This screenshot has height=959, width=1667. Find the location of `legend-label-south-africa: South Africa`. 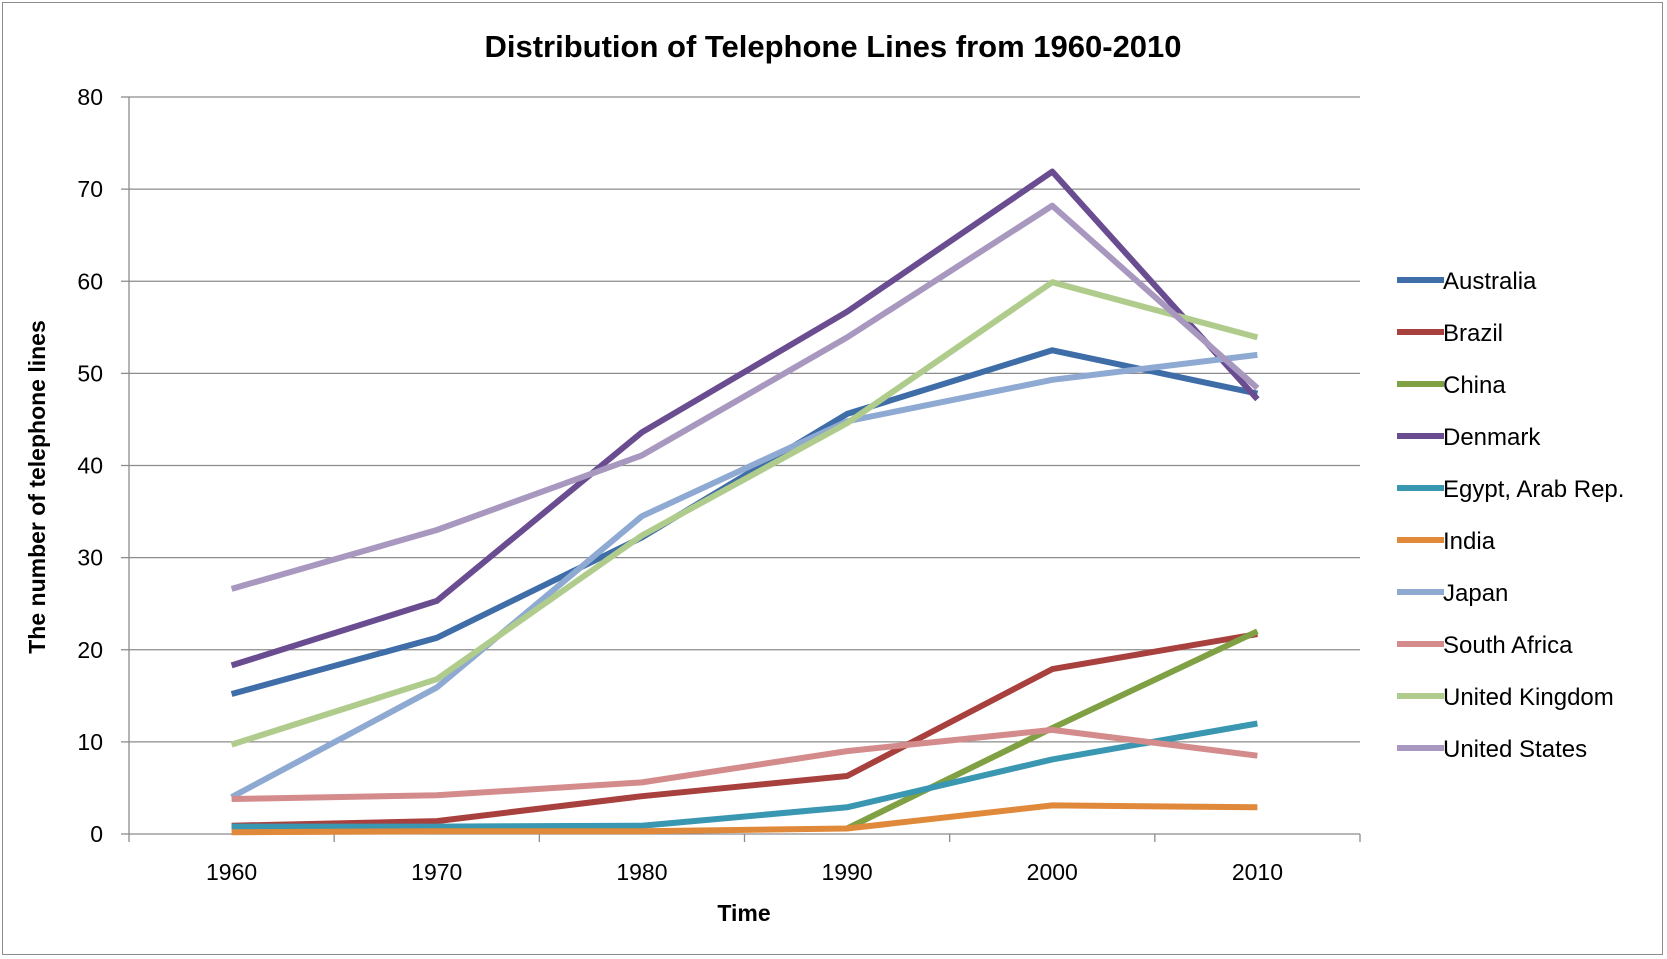

legend-label-south-africa: South Africa is located at coordinates (1508, 645).